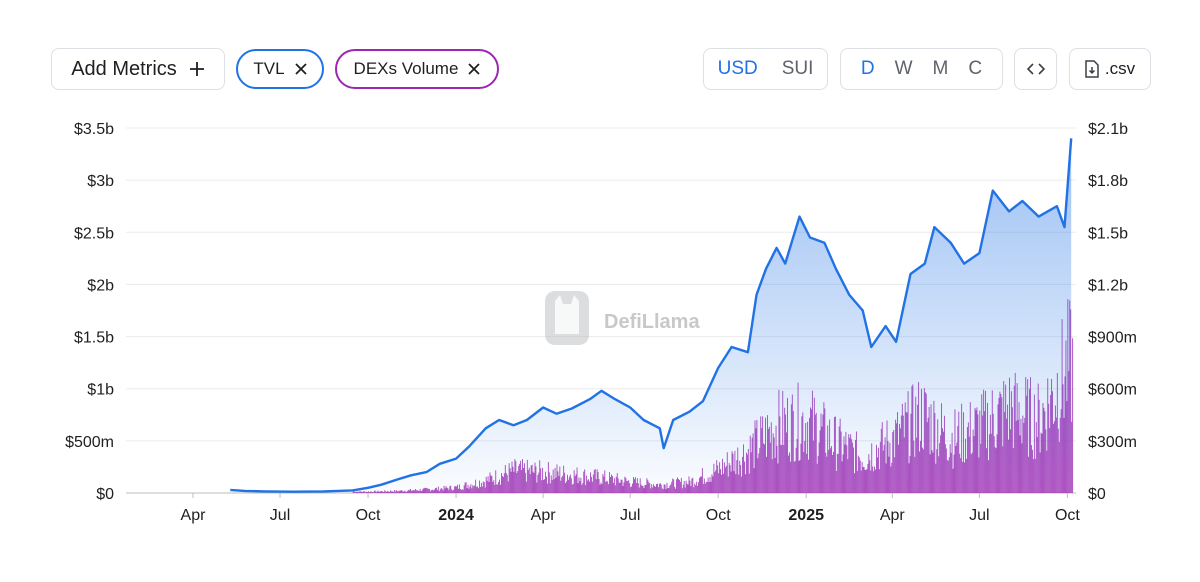 This screenshot has width=1200, height=582. I want to click on interval-cumulative-option: C, so click(975, 68).